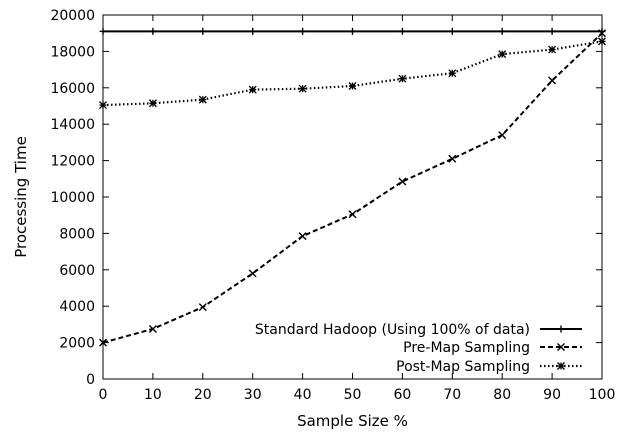 The height and width of the screenshot is (437, 626). I want to click on x-tick-label: 90, so click(552, 395).